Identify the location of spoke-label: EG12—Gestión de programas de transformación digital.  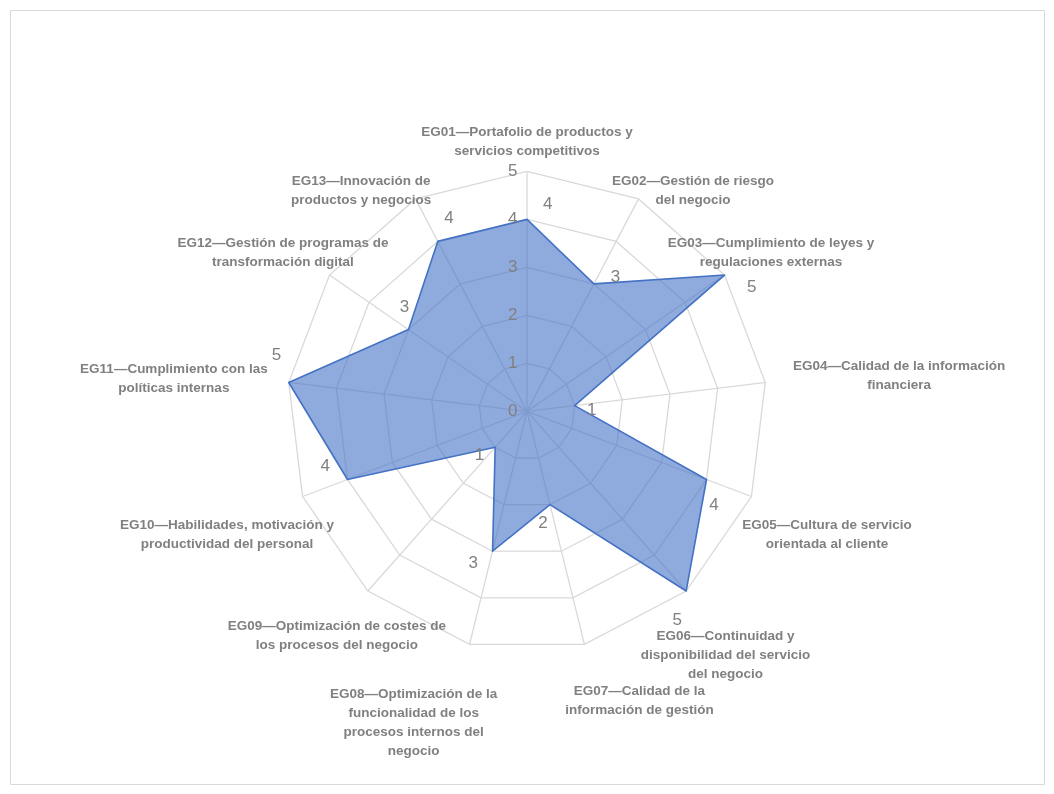
(283, 251).